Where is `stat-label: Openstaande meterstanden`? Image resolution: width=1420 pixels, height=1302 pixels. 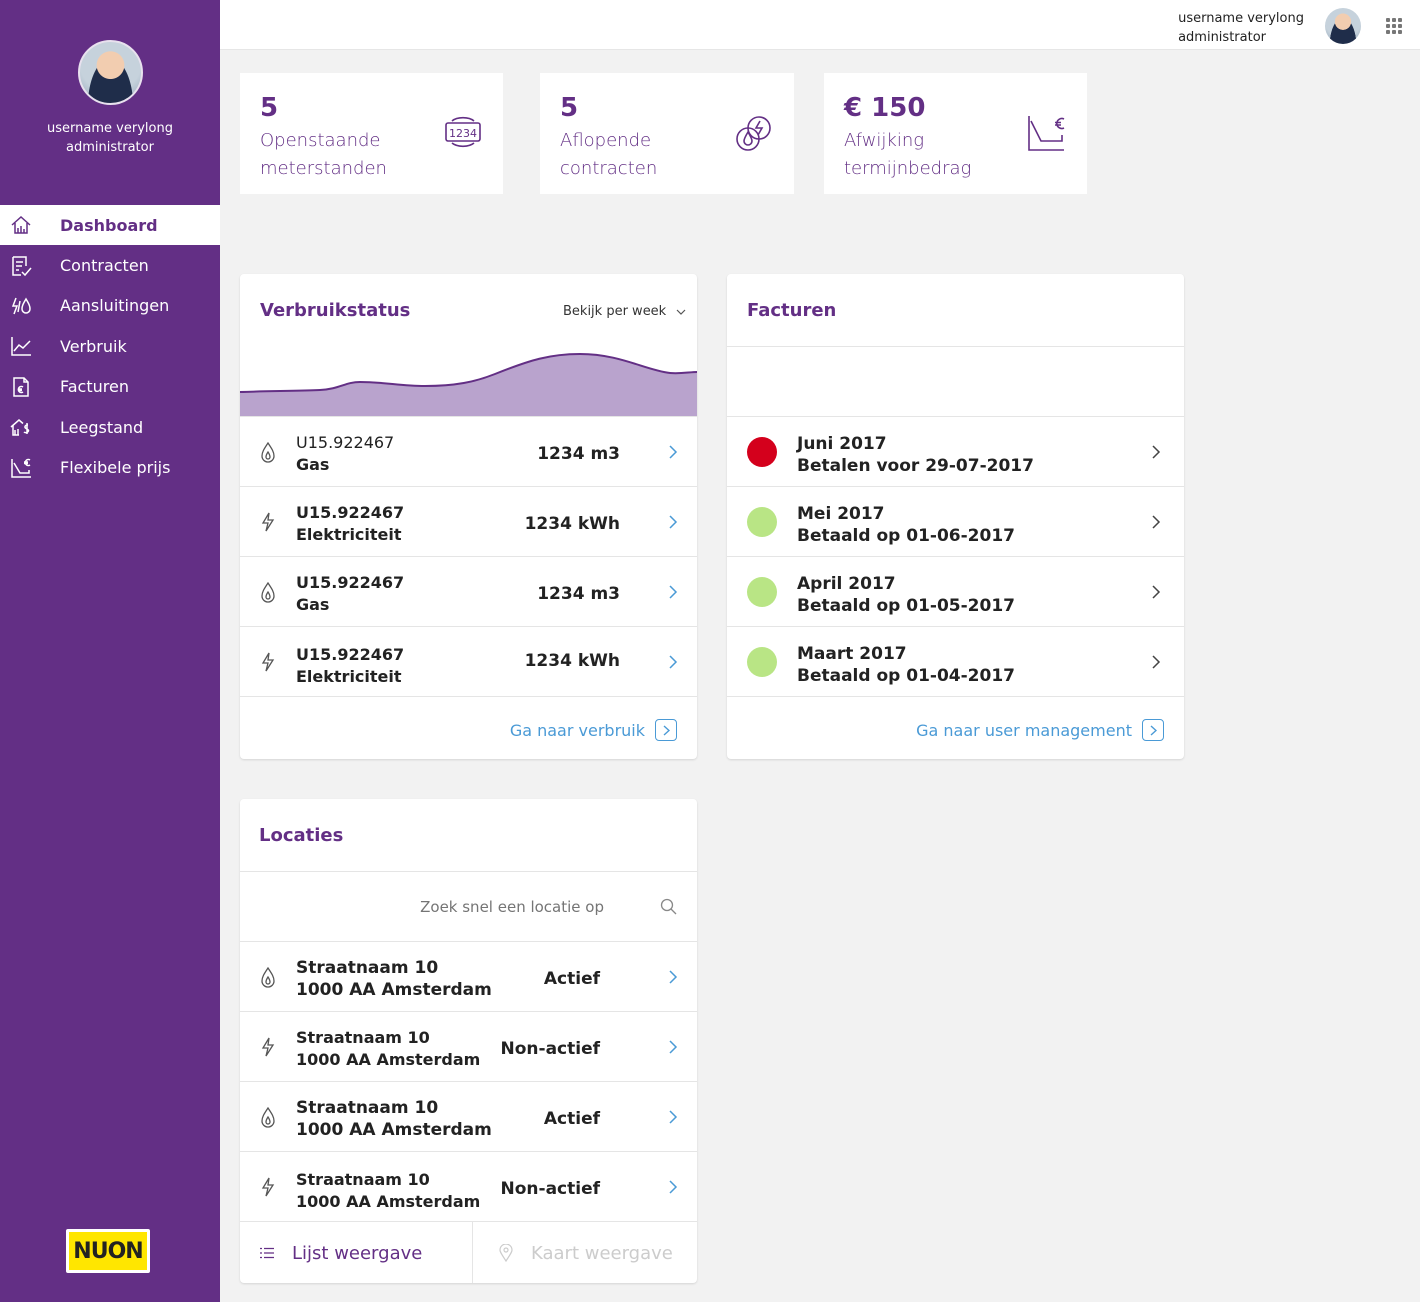
stat-label: Openstaande meterstanden is located at coordinates (323, 154).